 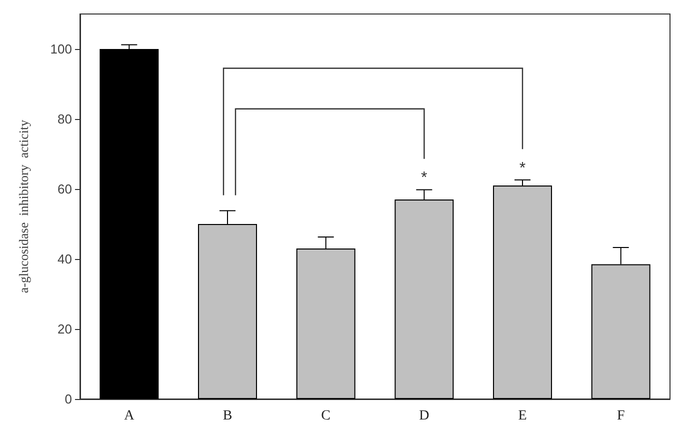 I want to click on y-tick-label: 100, so click(x=61, y=49).